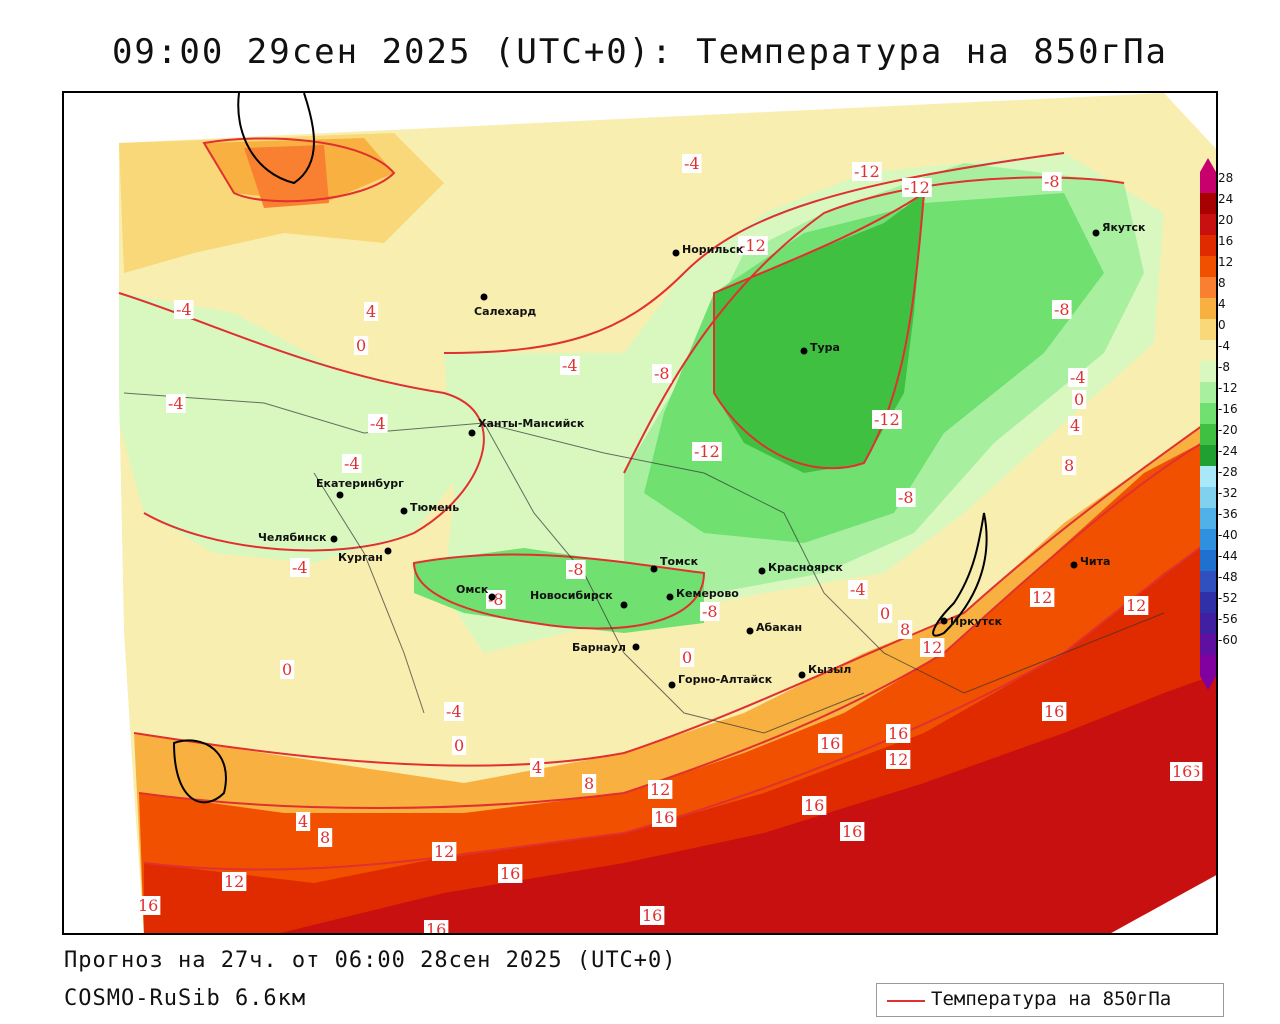 The height and width of the screenshot is (1024, 1280). I want to click on city-label-kyzyl: Кызыл, so click(829, 669).